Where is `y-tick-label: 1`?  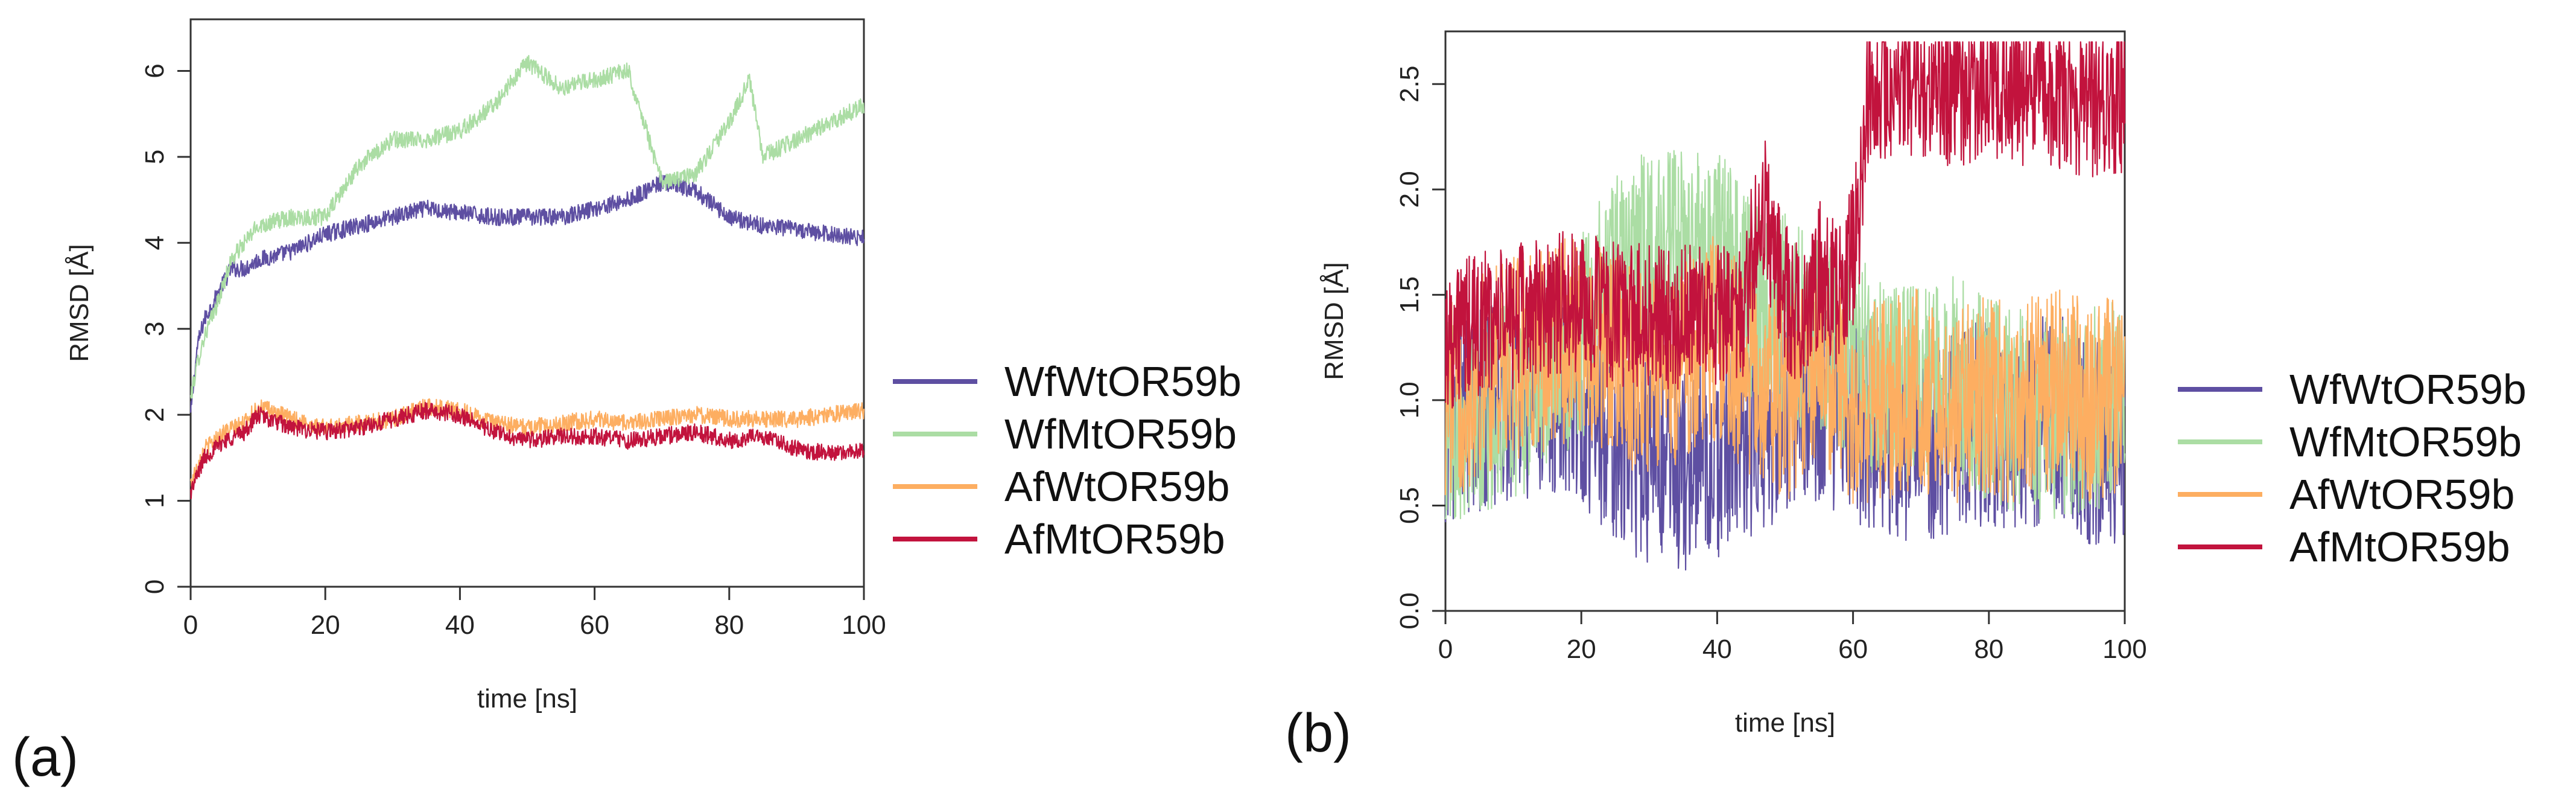 y-tick-label: 1 is located at coordinates (155, 500).